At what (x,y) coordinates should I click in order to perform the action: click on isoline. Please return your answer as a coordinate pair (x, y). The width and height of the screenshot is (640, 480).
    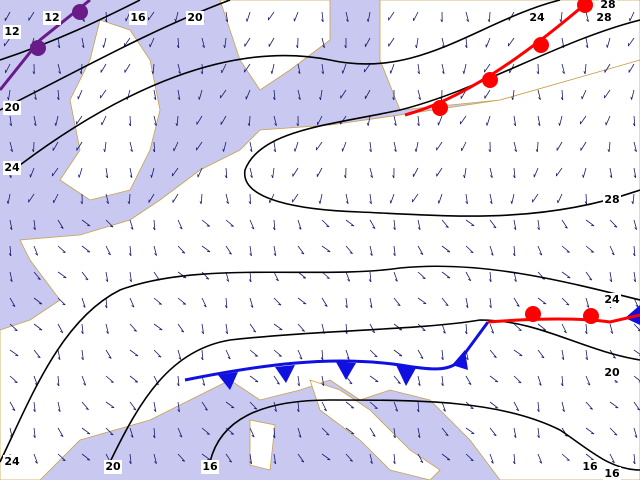
    Looking at the image, I should click on (424, 435).